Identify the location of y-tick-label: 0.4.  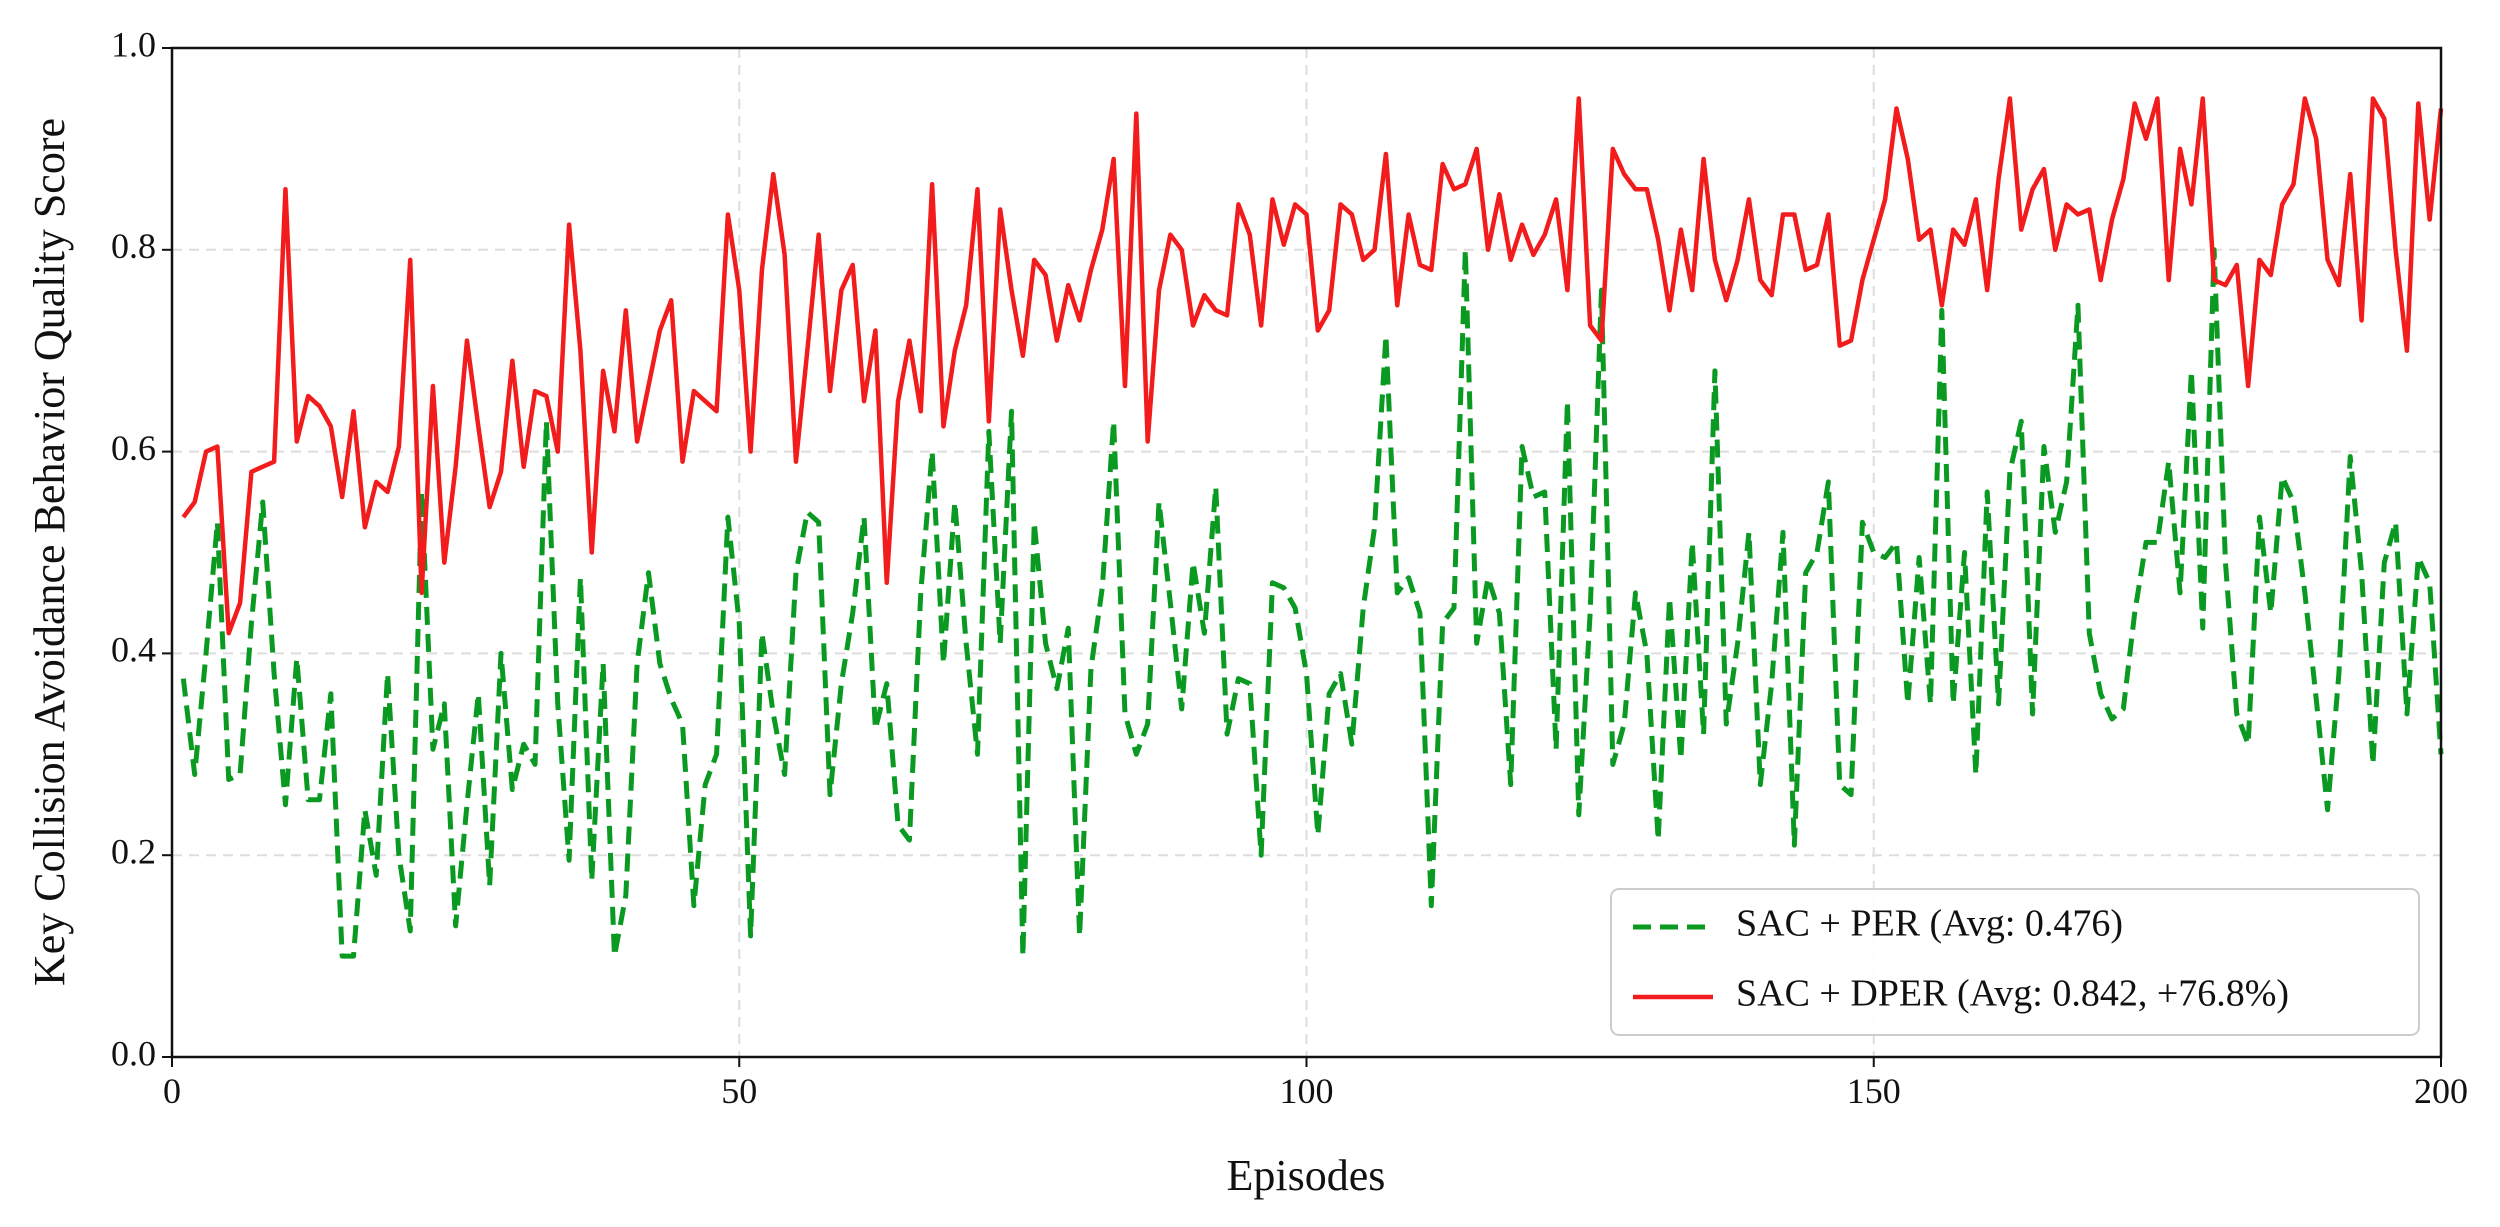
(133, 650).